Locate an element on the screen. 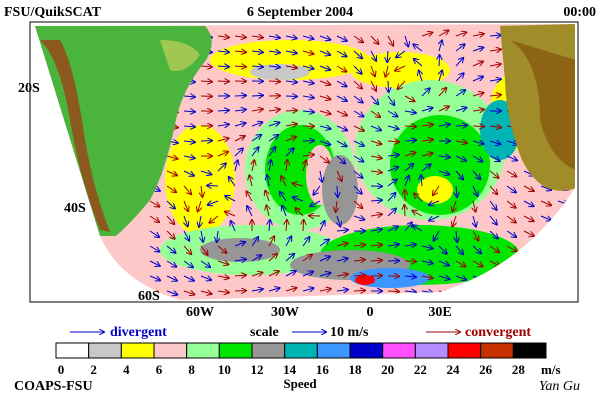  colorbar-tick: 22 is located at coordinates (420, 369).